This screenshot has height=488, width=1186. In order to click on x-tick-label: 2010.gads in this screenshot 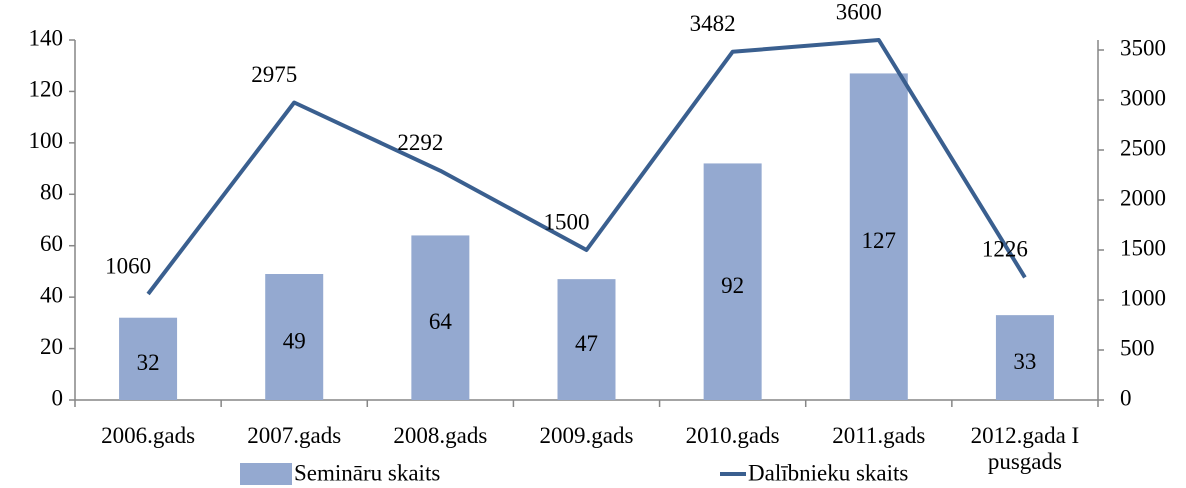, I will do `click(732, 435)`.